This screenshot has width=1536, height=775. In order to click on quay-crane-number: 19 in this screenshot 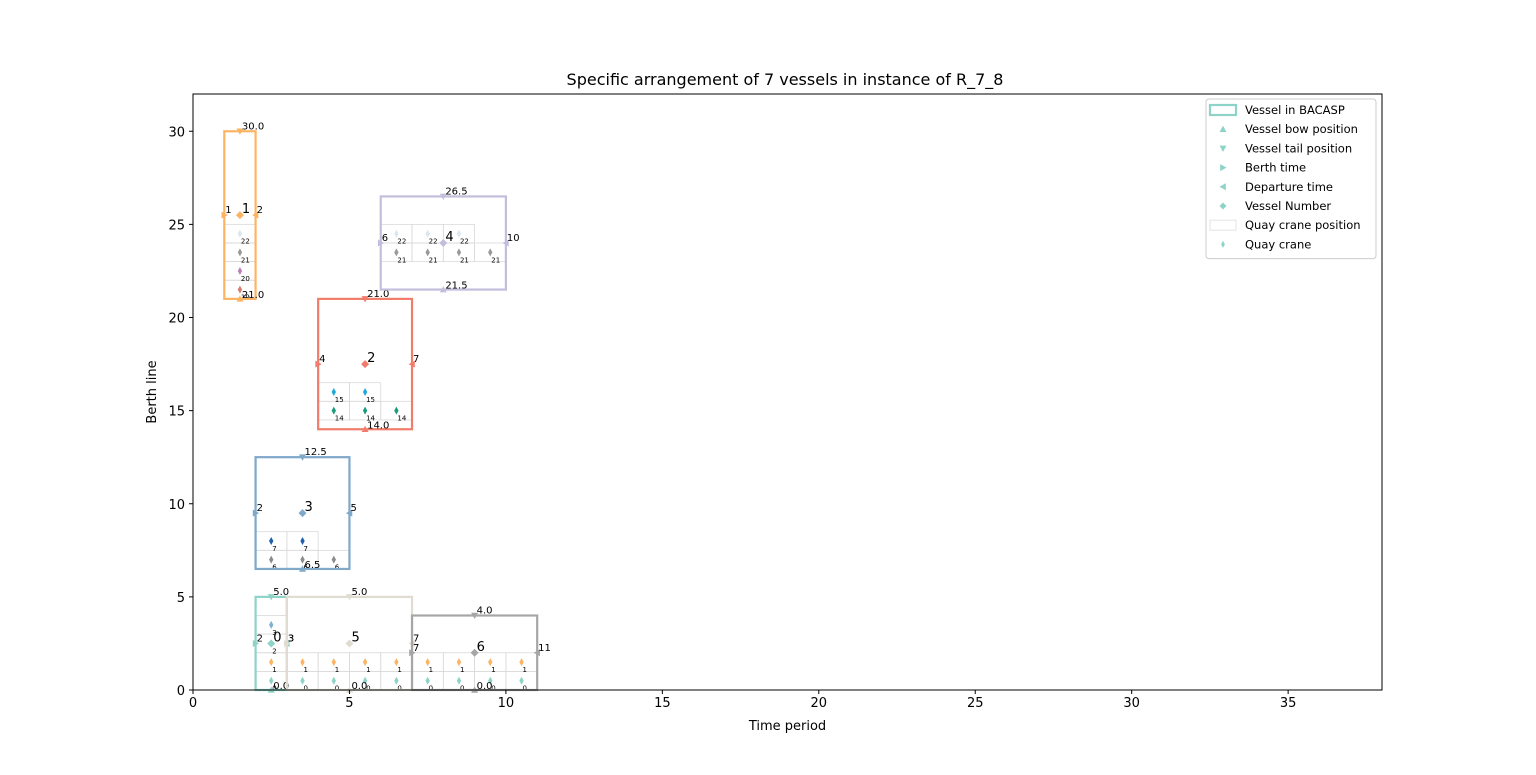, I will do `click(245, 298)`.